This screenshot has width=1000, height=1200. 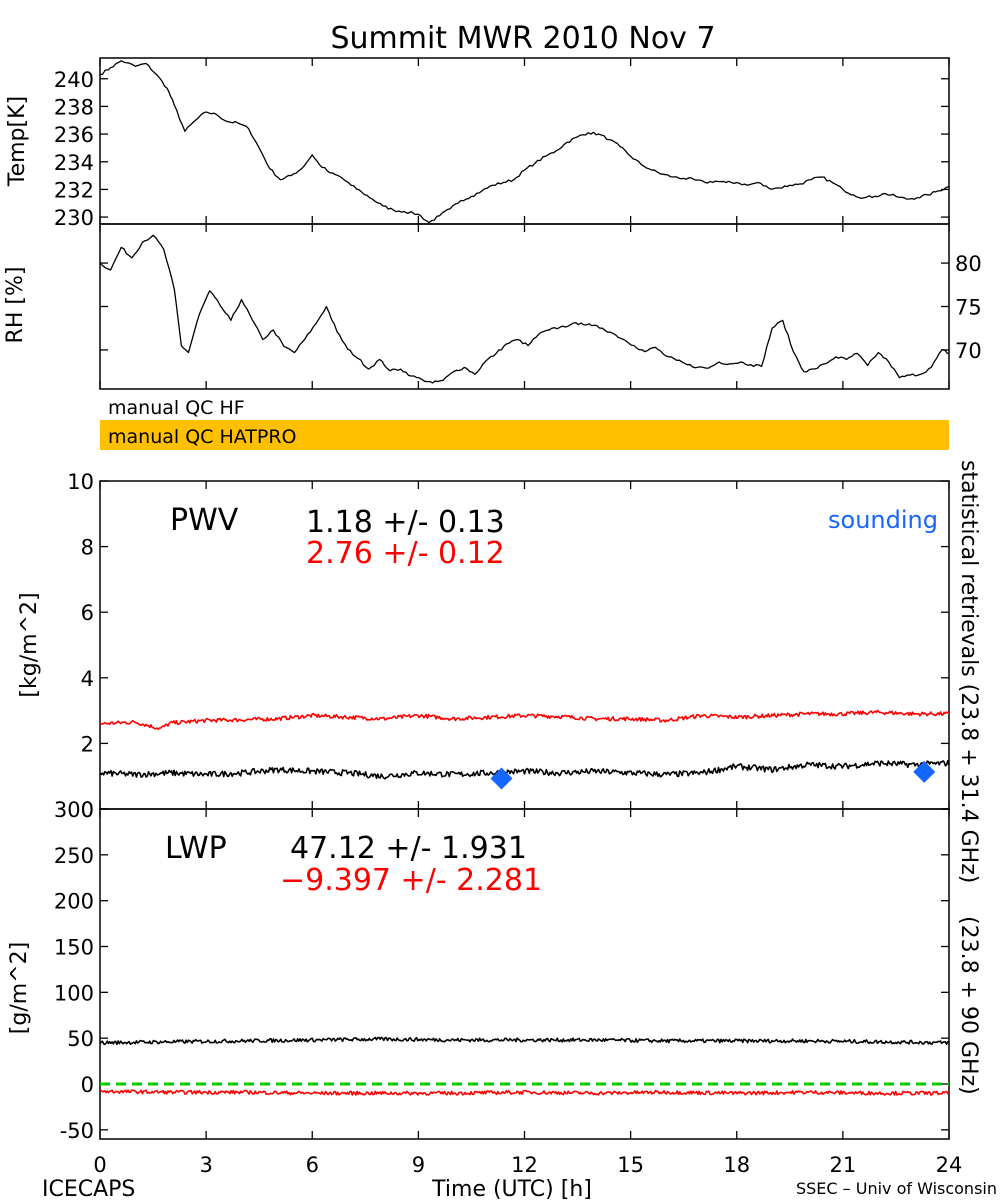 What do you see at coordinates (87, 679) in the screenshot?
I see `pwv-ytick-label: 4` at bounding box center [87, 679].